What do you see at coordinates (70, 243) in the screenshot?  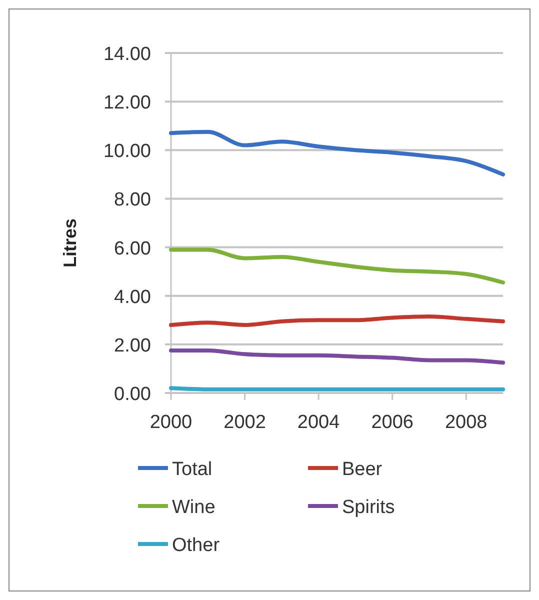 I see `y-axis-title: Litres` at bounding box center [70, 243].